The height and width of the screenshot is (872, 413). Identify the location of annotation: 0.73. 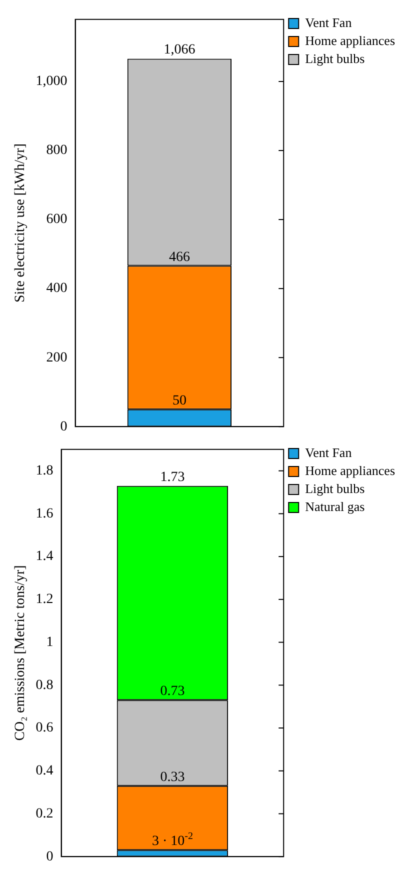
(172, 692).